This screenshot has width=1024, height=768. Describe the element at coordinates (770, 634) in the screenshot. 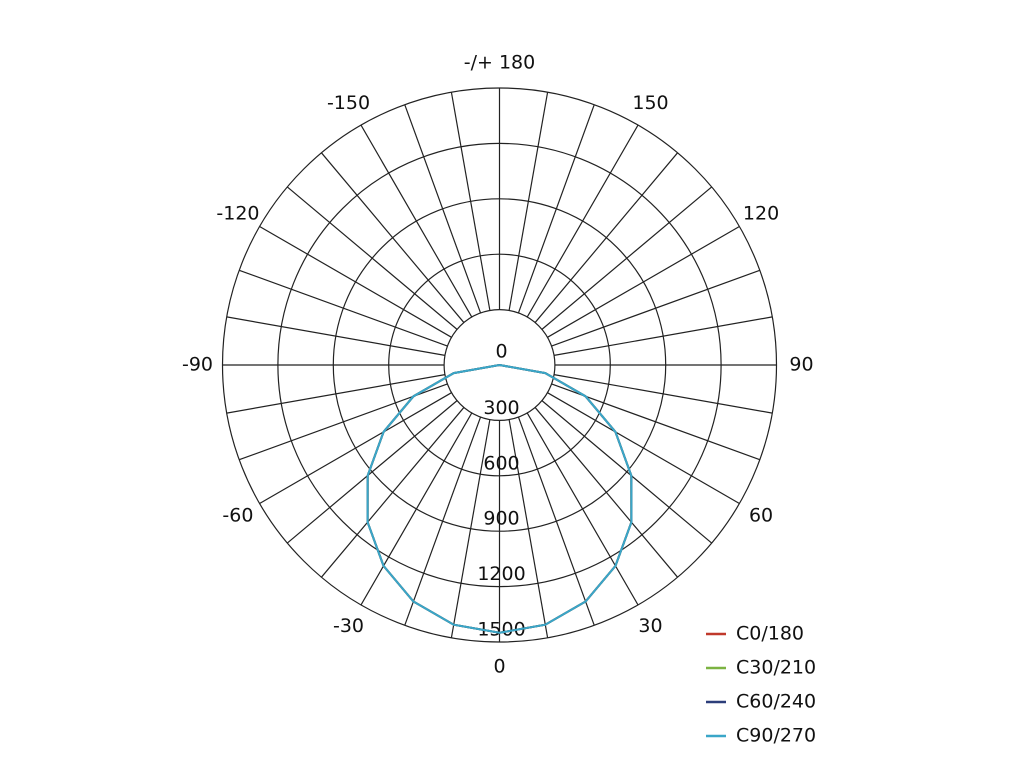

I see `legend-label: C0/180` at that location.